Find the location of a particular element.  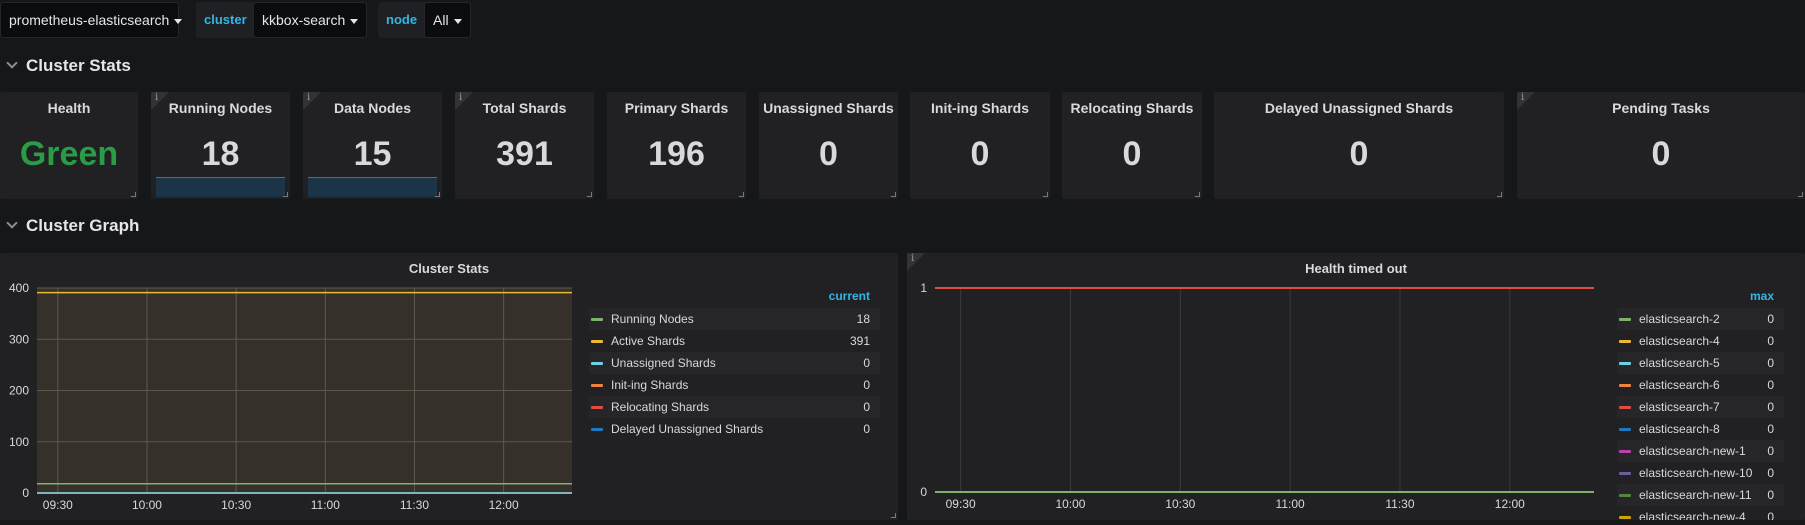

panel-title: Cluster Stats is located at coordinates (449, 268).